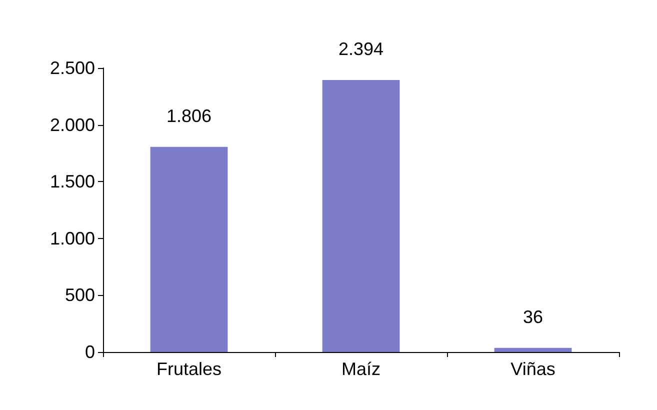 This screenshot has width=657, height=410. What do you see at coordinates (72, 124) in the screenshot?
I see `y-tick-label: 2.000` at bounding box center [72, 124].